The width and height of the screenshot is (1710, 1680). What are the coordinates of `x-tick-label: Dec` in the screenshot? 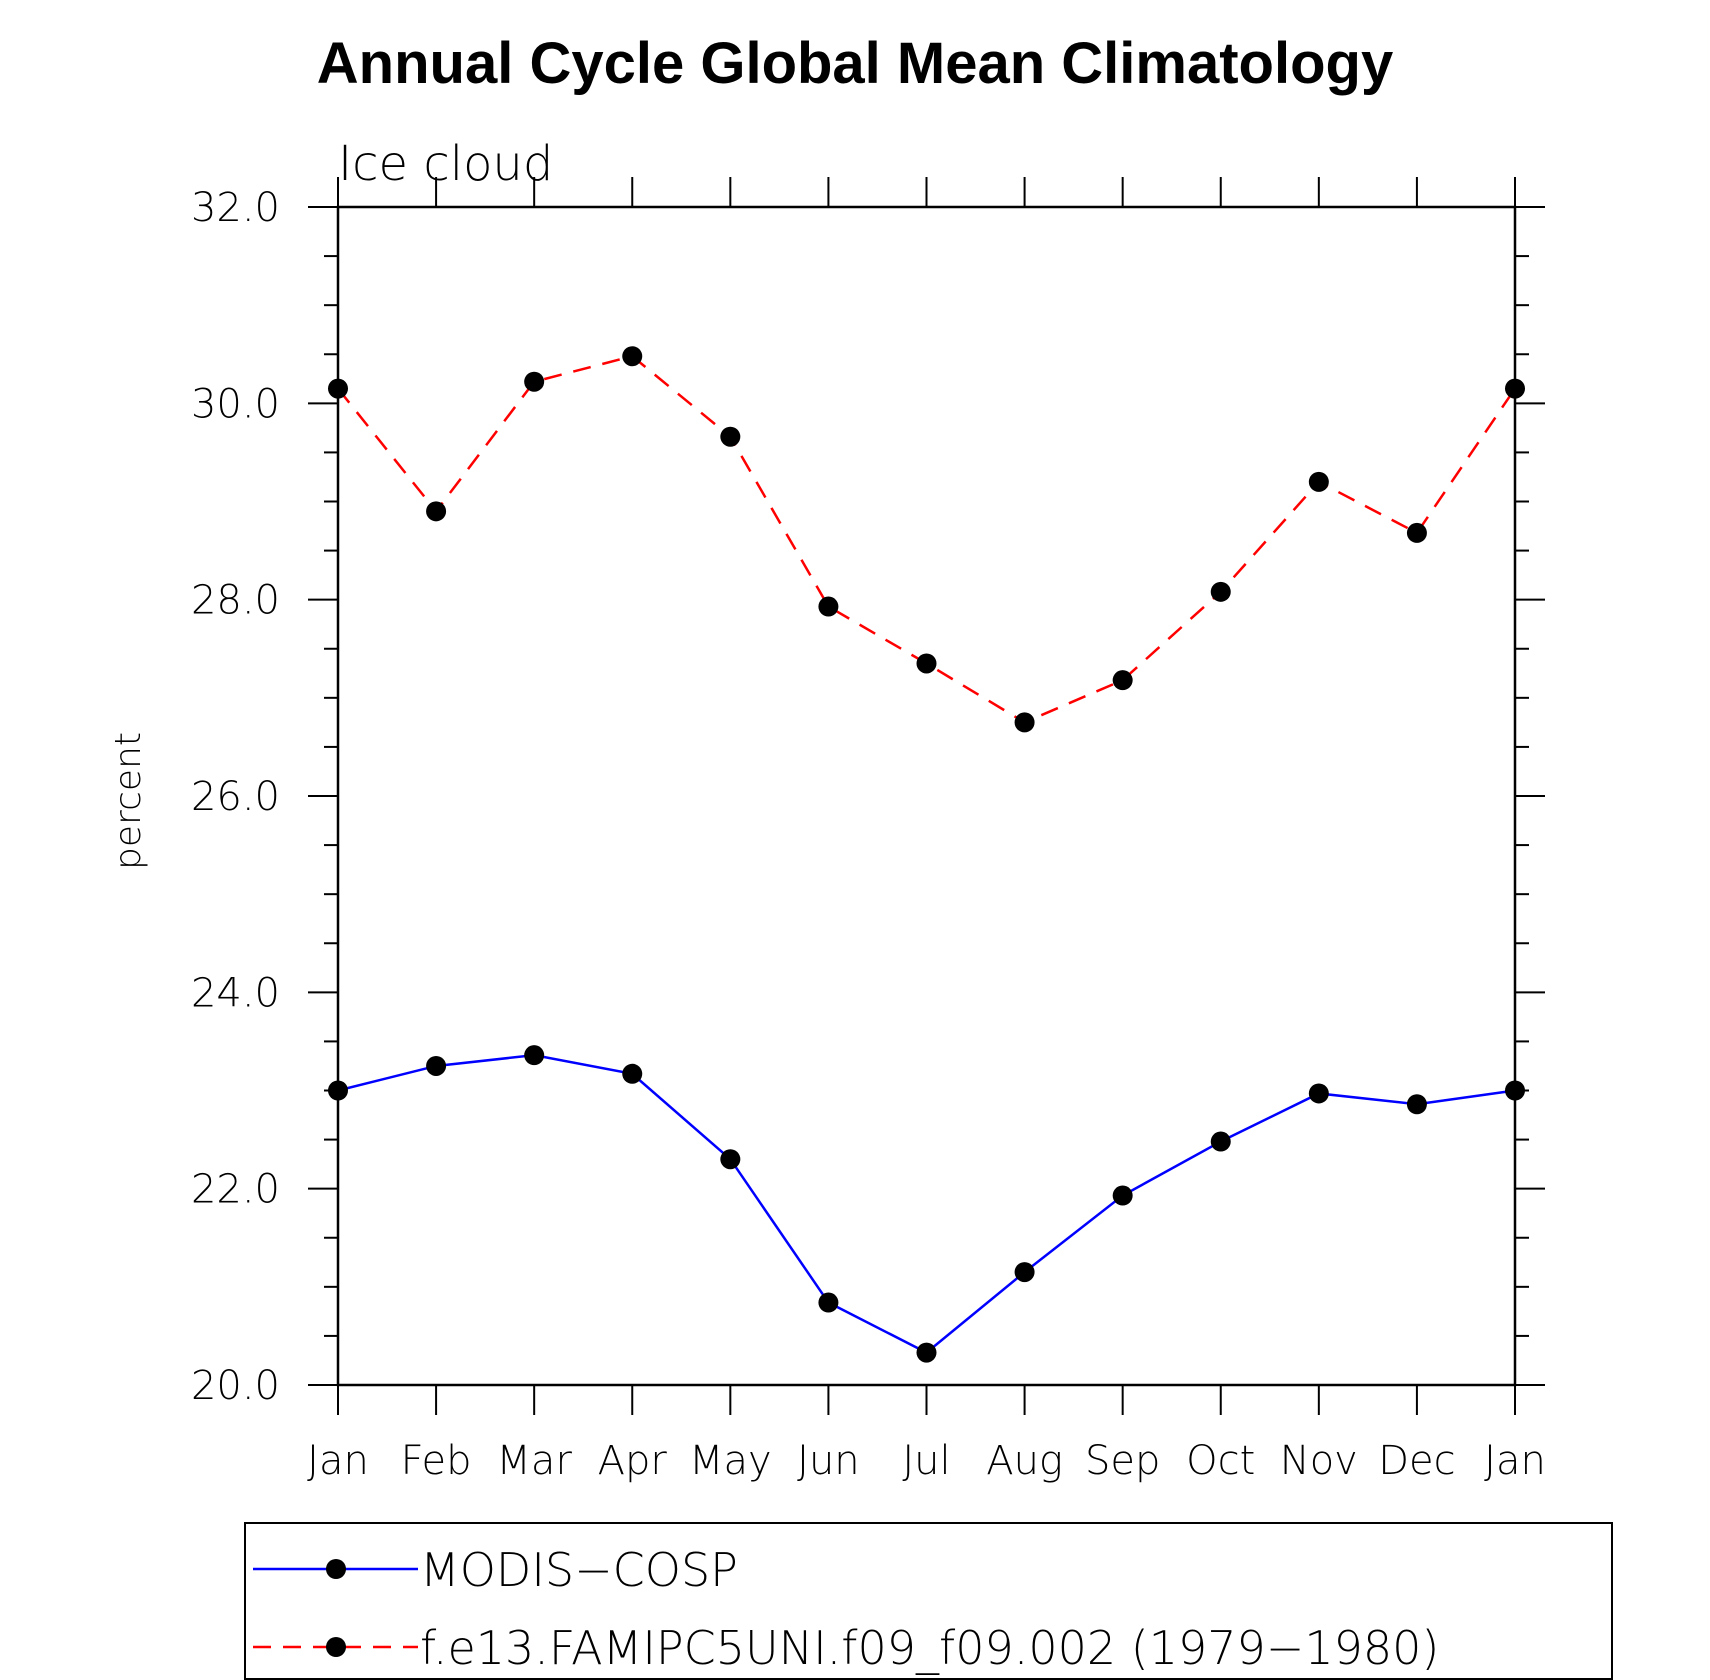 It's located at (1416, 1461).